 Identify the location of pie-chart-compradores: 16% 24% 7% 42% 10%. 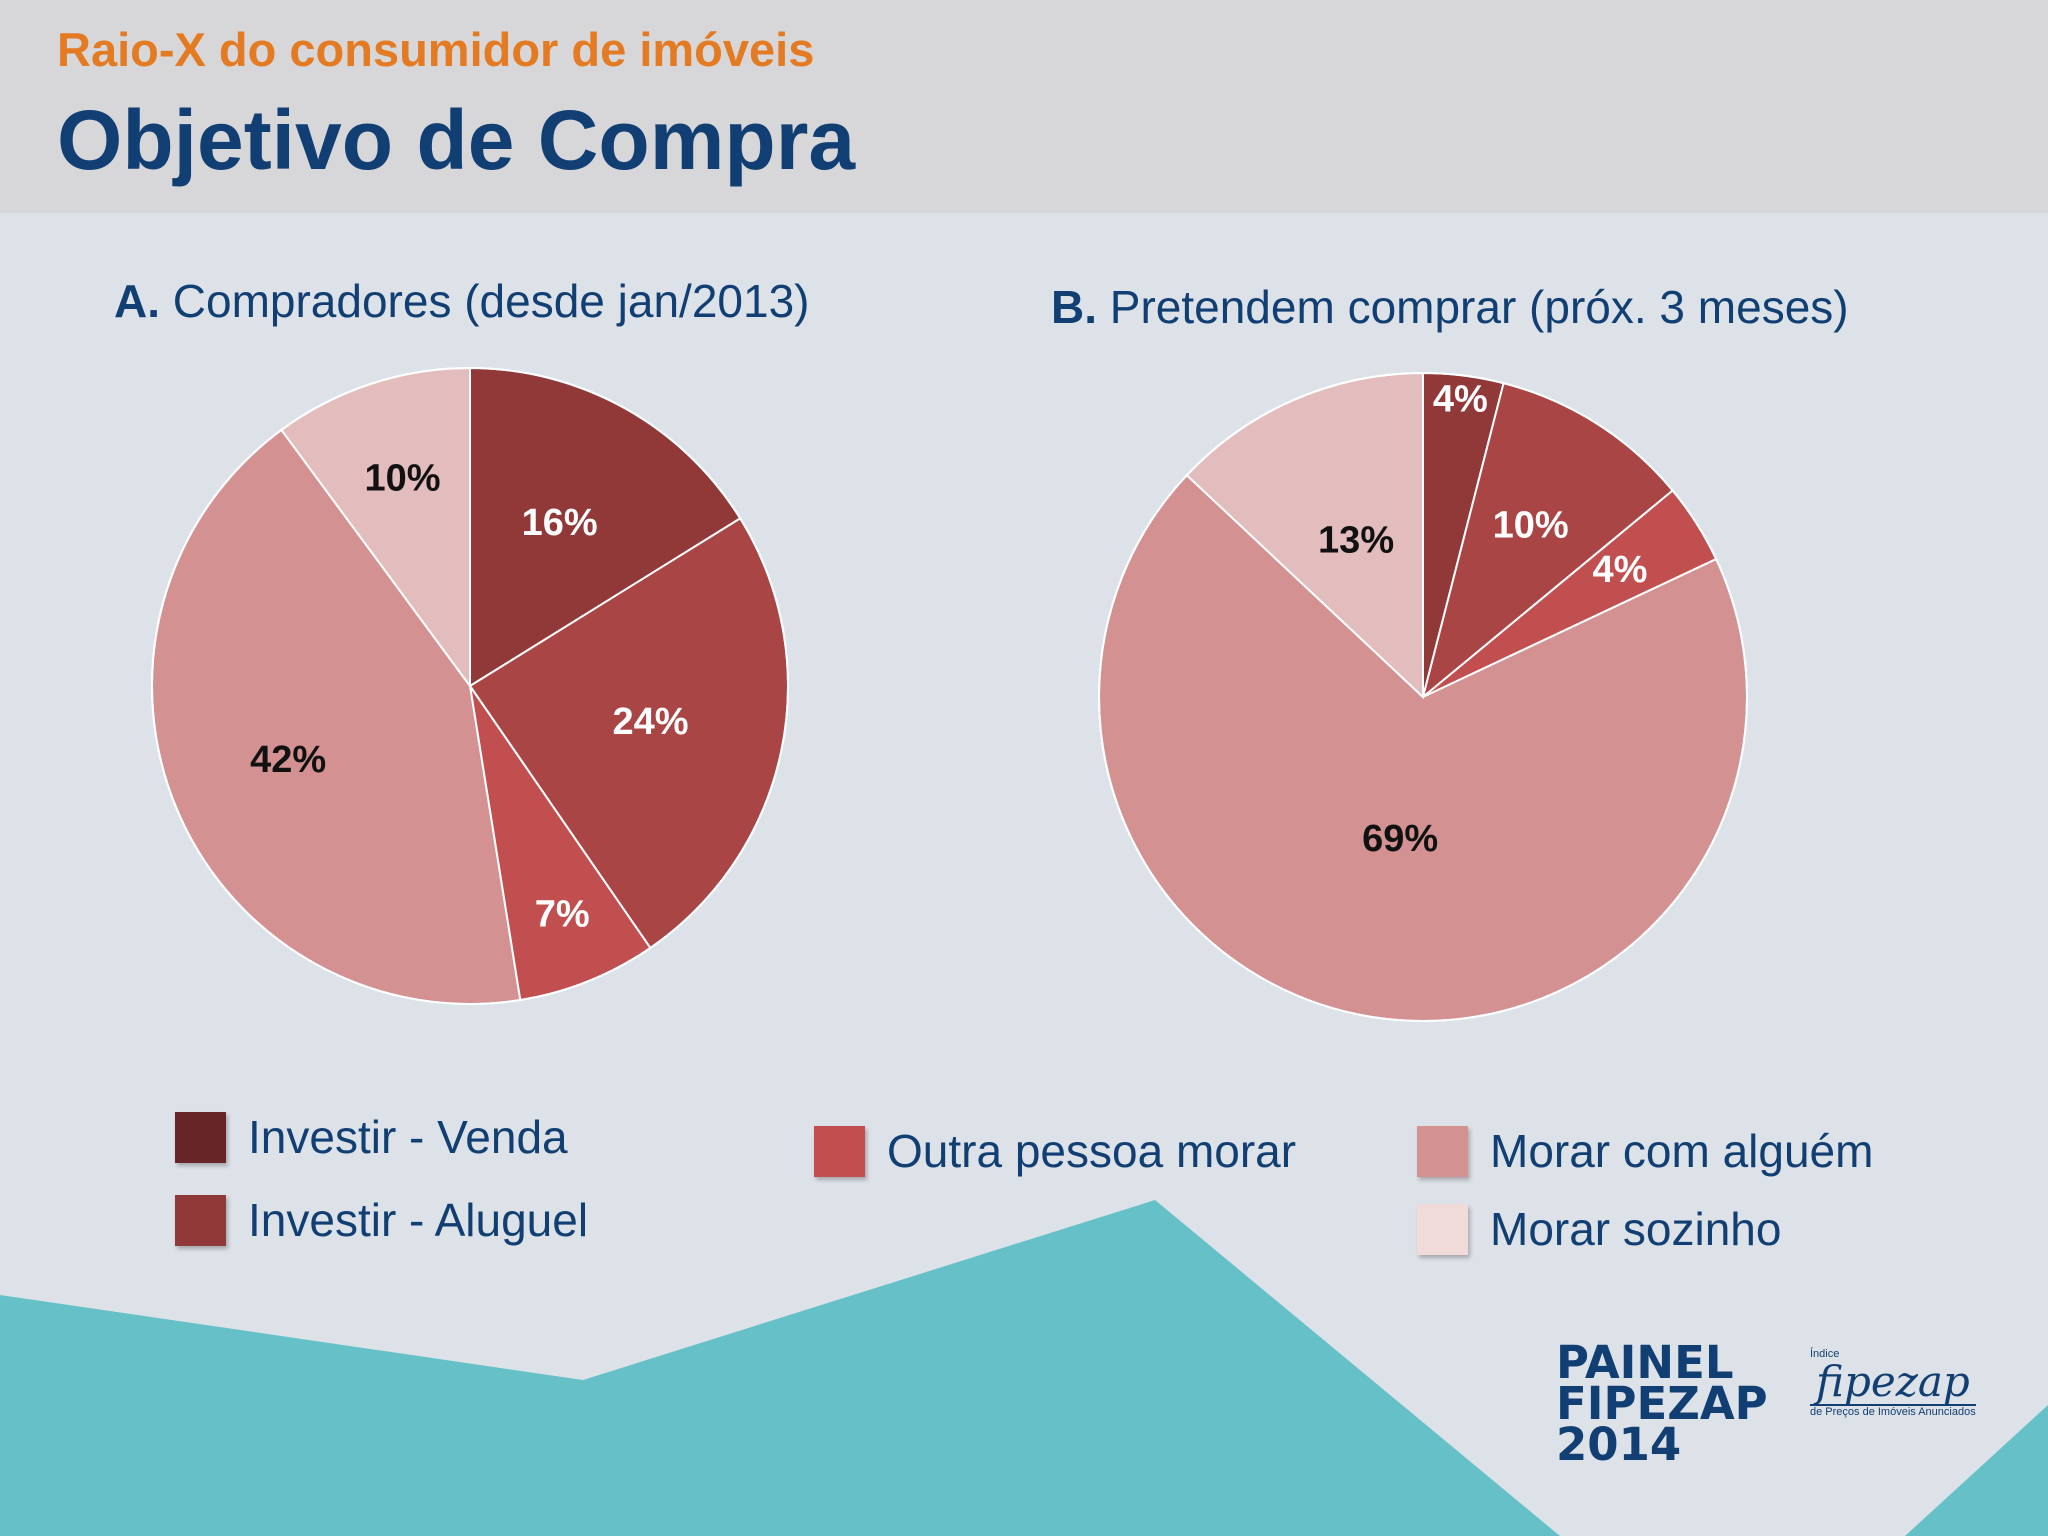
(470, 685).